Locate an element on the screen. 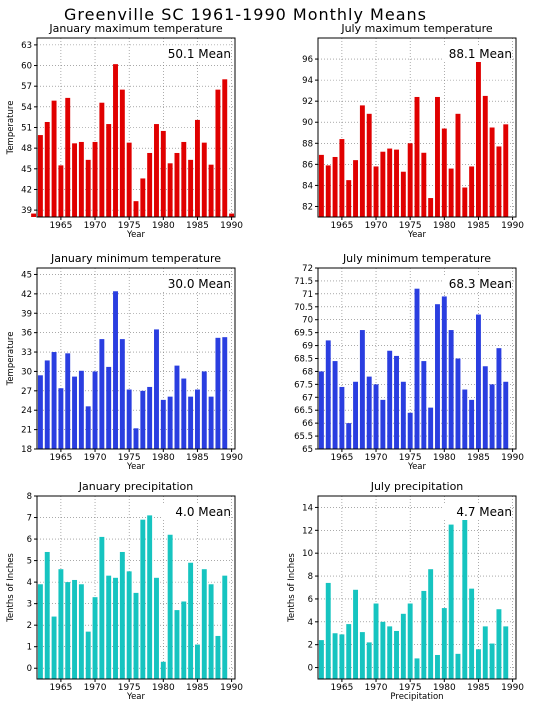 This screenshot has width=533, height=711. plot-frame is located at coordinates (136, 358).